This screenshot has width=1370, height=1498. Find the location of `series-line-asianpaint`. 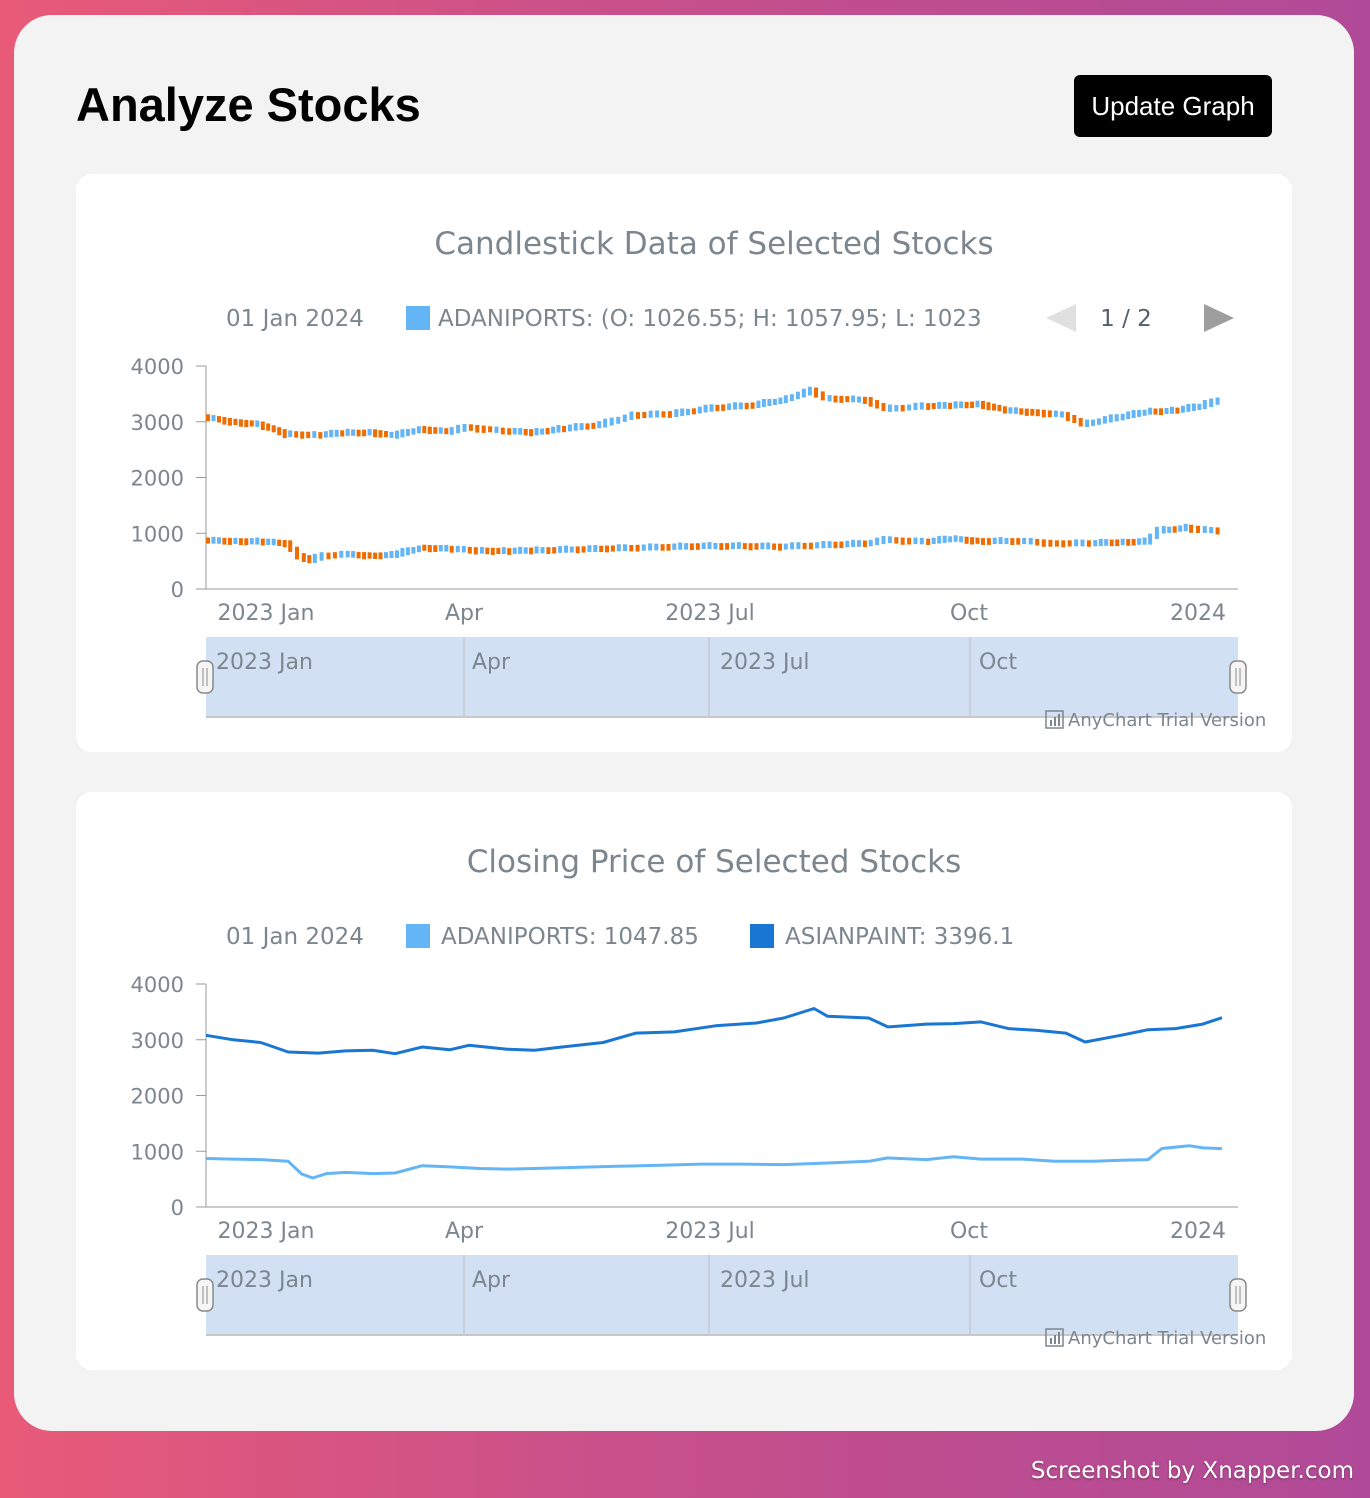

series-line-asianpaint is located at coordinates (714, 1031).